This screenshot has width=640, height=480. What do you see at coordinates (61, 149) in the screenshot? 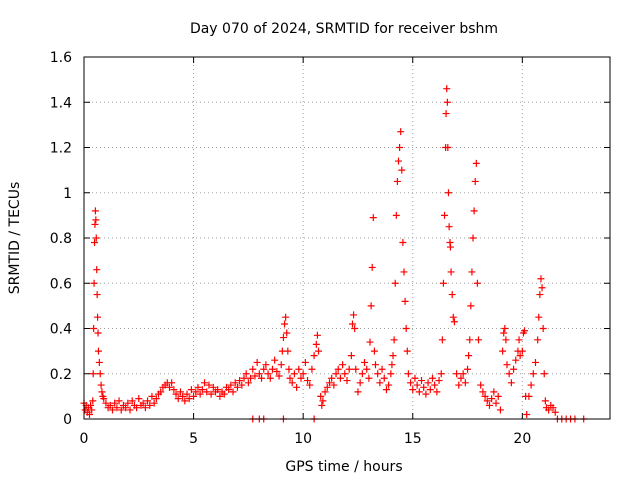
I see `y-tick-label: 1.2` at bounding box center [61, 149].